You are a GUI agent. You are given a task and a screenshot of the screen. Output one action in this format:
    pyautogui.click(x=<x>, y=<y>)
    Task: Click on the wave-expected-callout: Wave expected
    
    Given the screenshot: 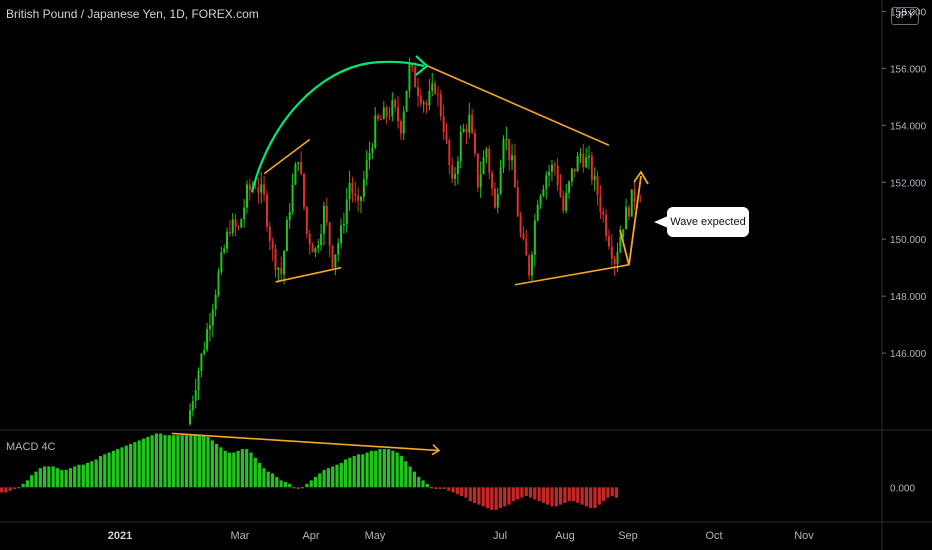 What is the action you would take?
    pyautogui.click(x=708, y=222)
    